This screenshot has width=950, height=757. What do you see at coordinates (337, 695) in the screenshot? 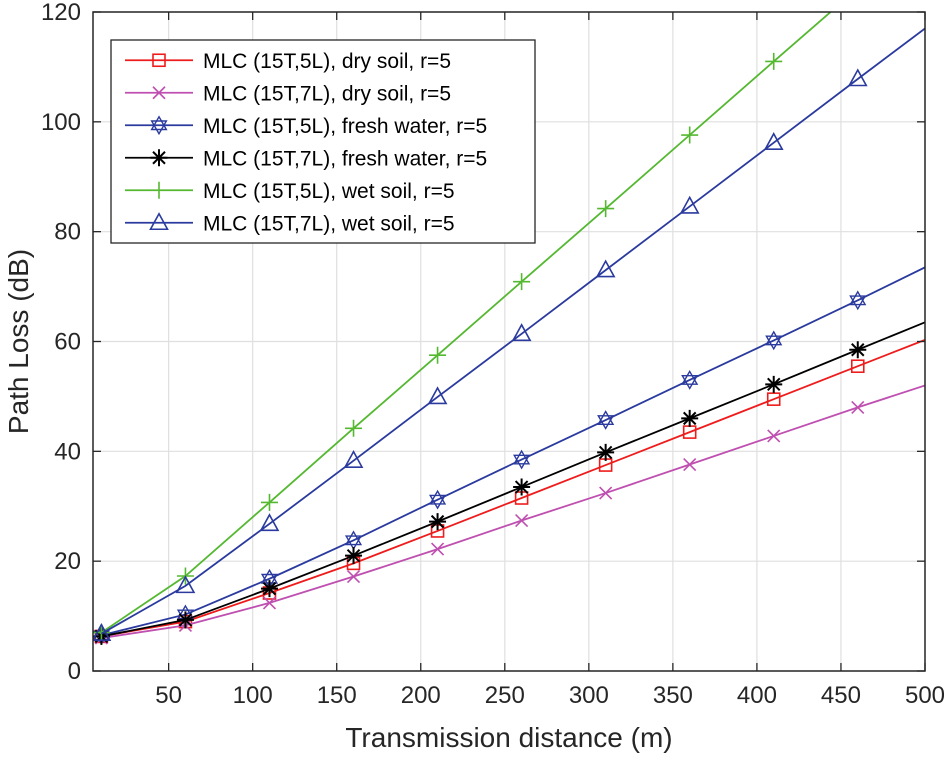
I see `x-tick-label: 150` at bounding box center [337, 695].